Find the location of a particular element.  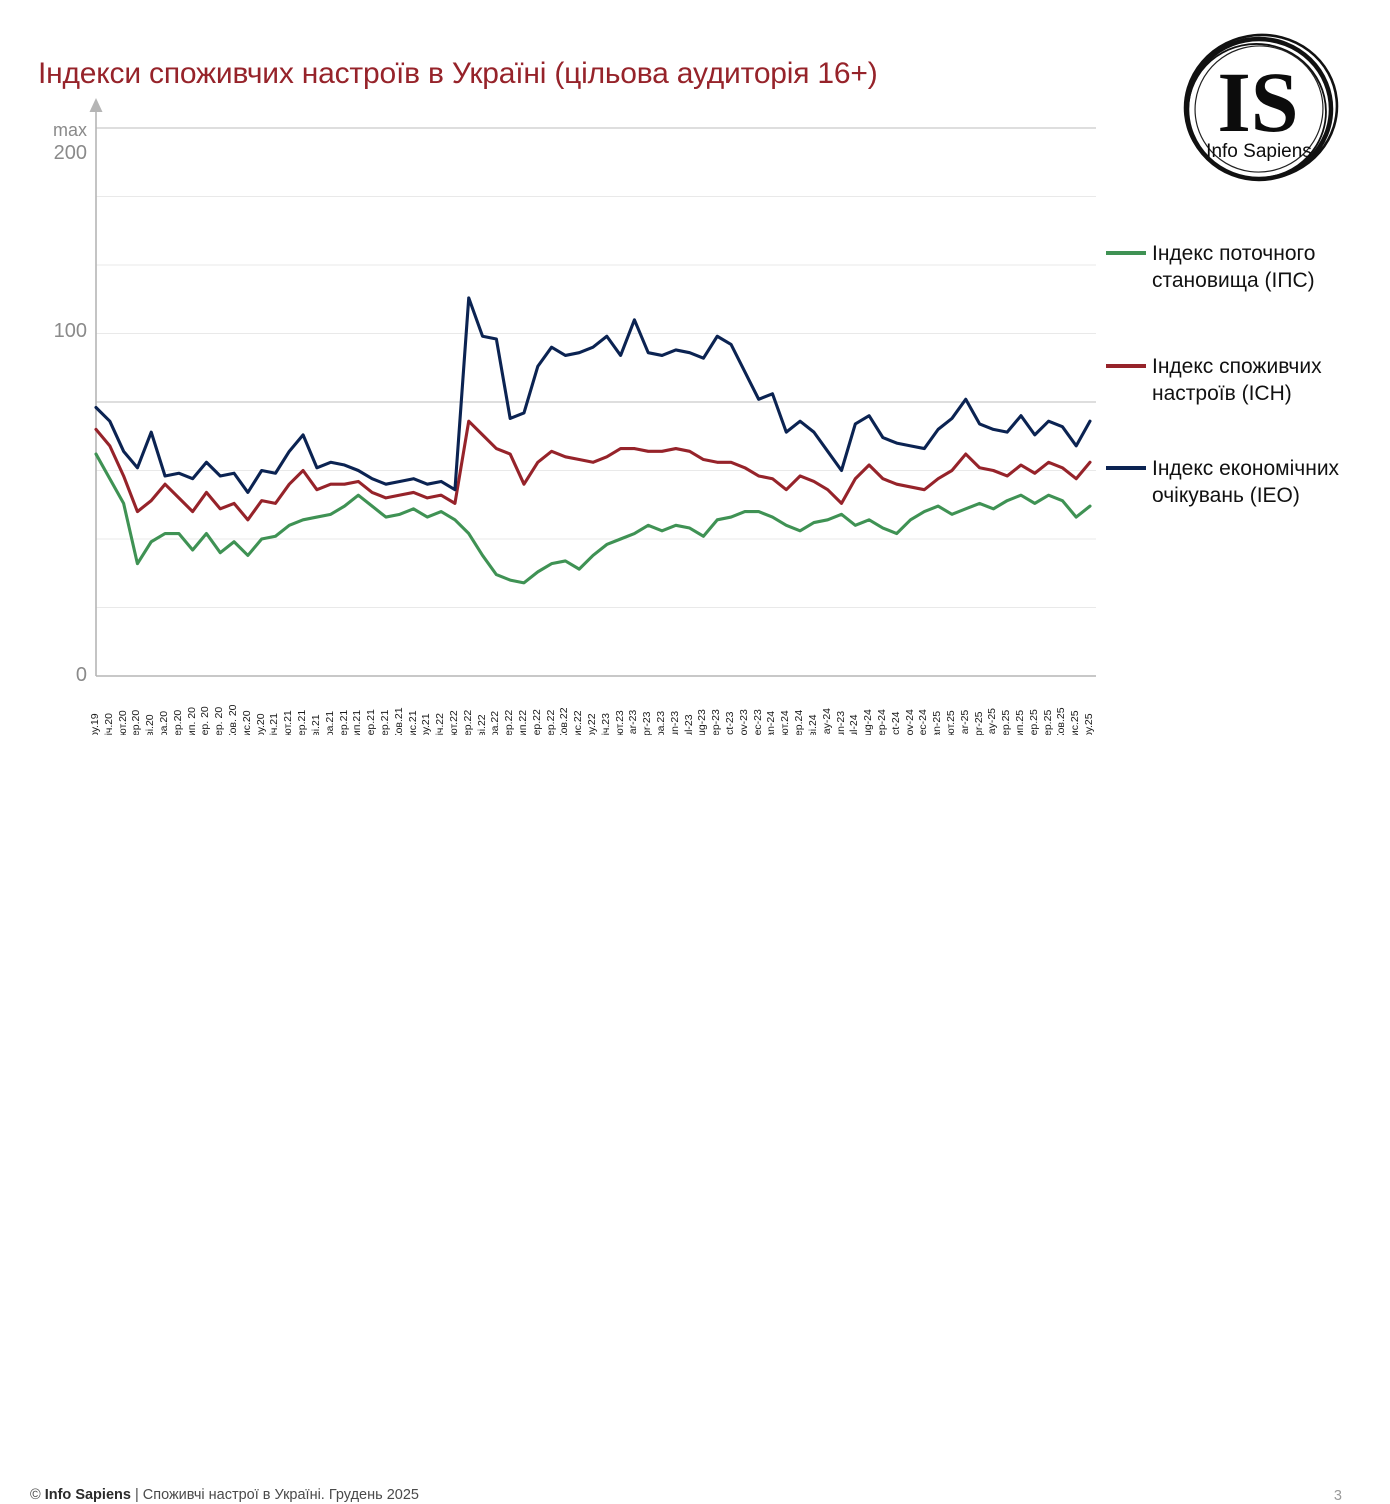

legend-label-ieo: Індекс економічних очікувань (ІЕО) is located at coordinates (1246, 482).